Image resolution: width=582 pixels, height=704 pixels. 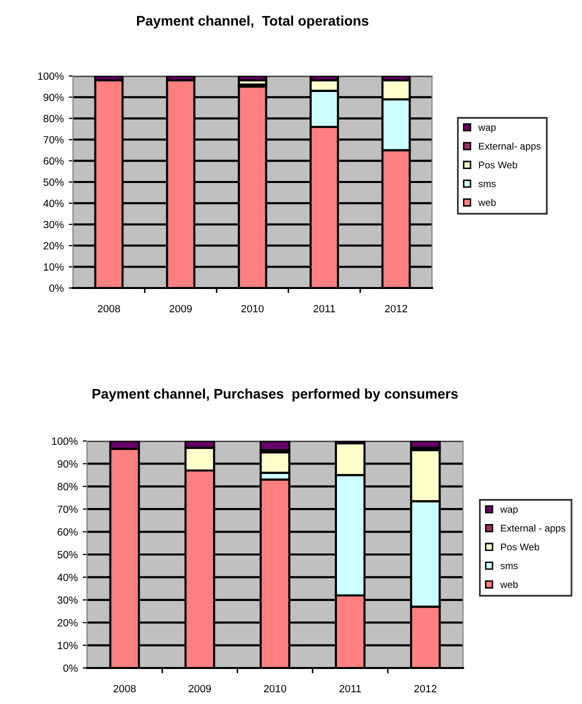 I want to click on chart-title: Payment channel, Total operations, so click(x=252, y=22).